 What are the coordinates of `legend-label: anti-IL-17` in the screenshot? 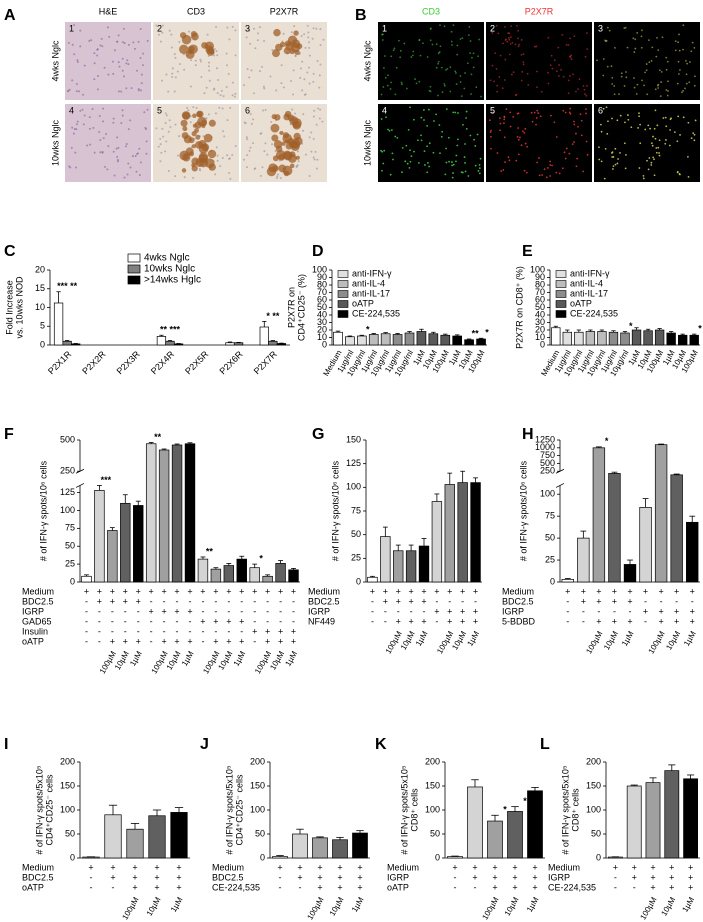 It's located at (589, 293).